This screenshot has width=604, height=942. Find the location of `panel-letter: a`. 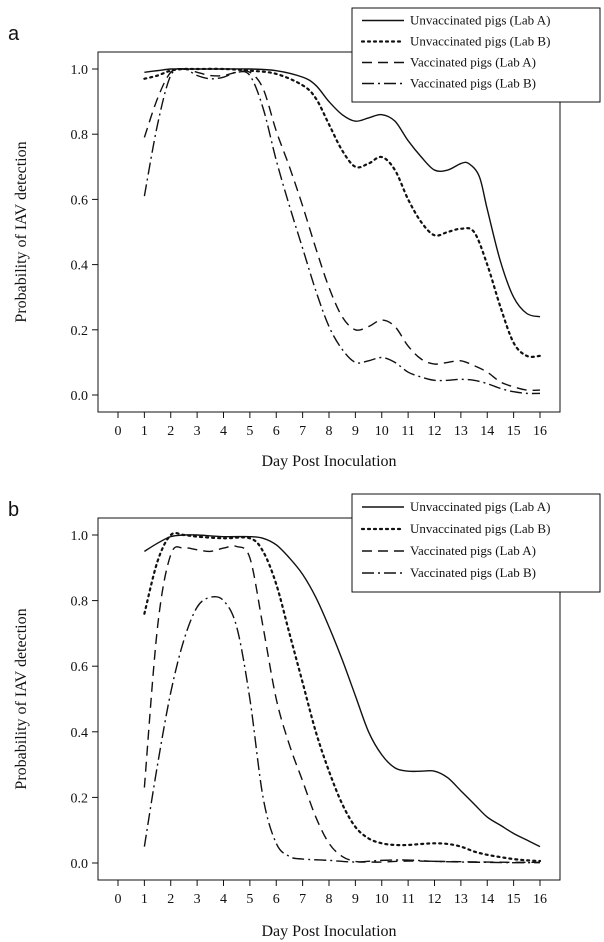

panel-letter: a is located at coordinates (14, 34).